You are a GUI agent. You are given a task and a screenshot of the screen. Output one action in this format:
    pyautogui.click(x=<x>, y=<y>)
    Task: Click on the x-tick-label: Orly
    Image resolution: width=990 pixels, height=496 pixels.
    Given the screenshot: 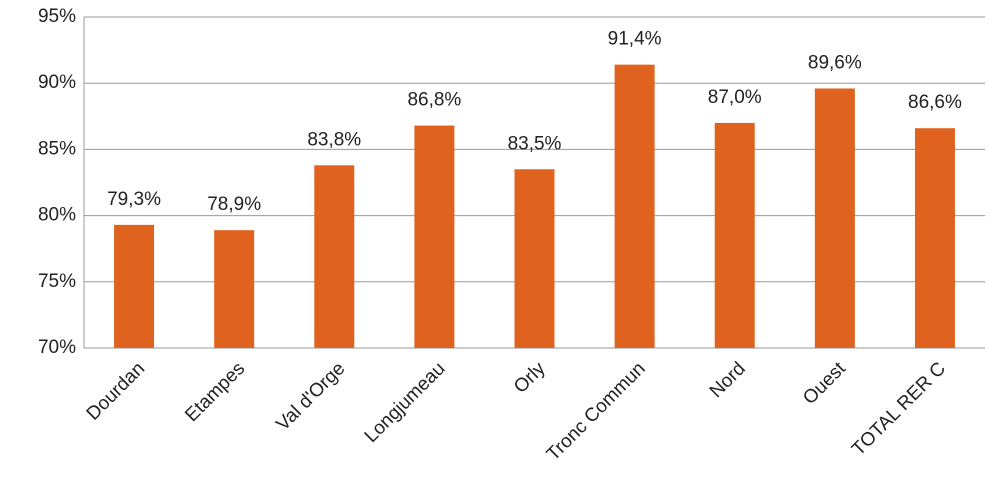 What is the action you would take?
    pyautogui.click(x=530, y=378)
    